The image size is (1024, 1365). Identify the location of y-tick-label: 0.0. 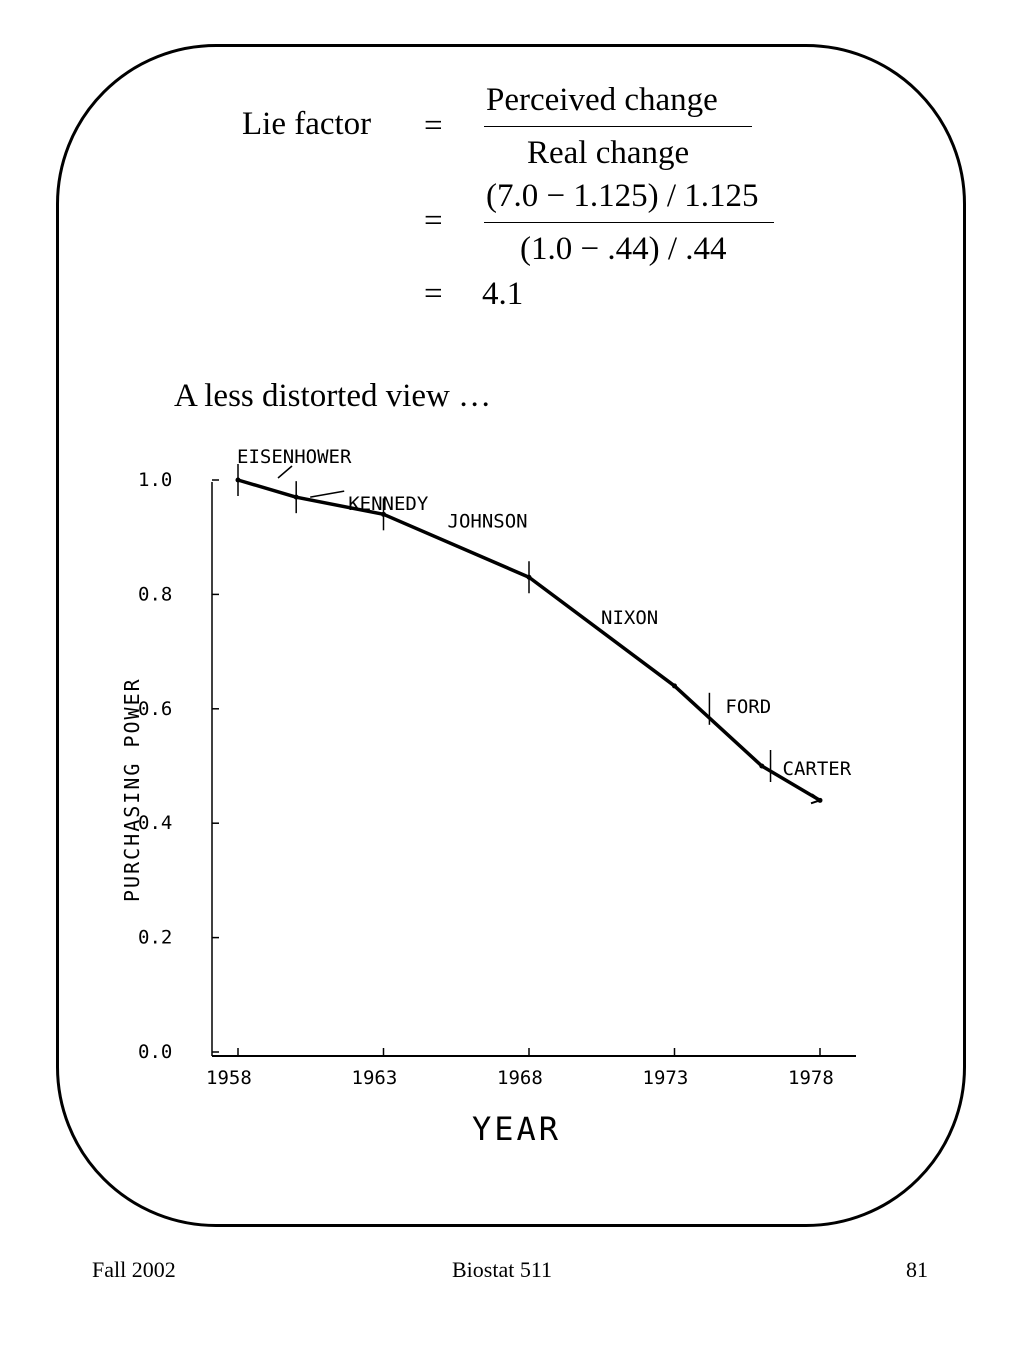
(155, 1052).